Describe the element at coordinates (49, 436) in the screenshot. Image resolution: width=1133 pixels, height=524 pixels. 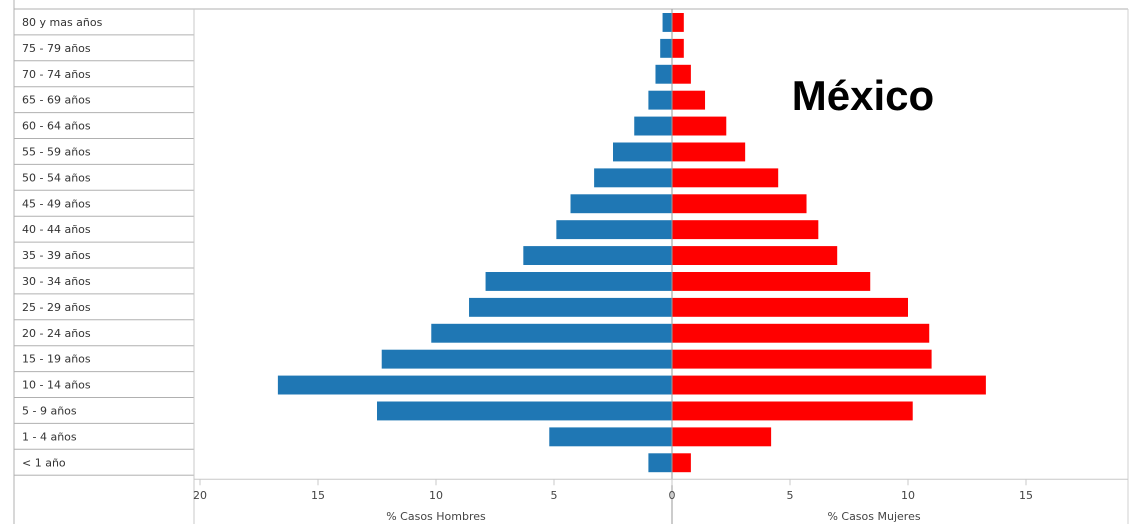
I see `category-label: 1 - 4 años` at that location.